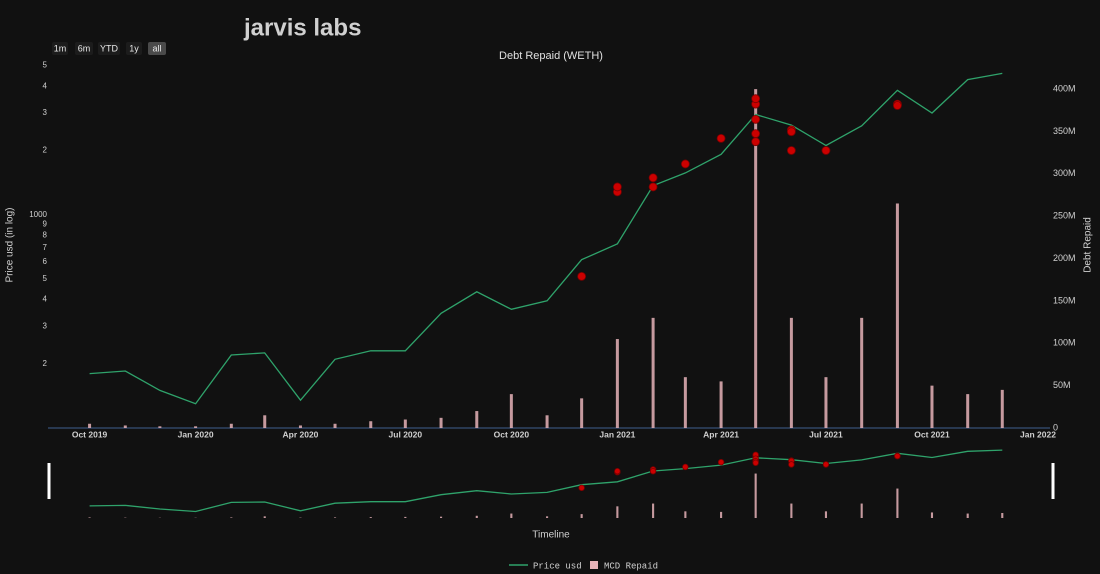 Image resolution: width=1100 pixels, height=574 pixels. I want to click on y2-tick-label: 200M, so click(1064, 258).